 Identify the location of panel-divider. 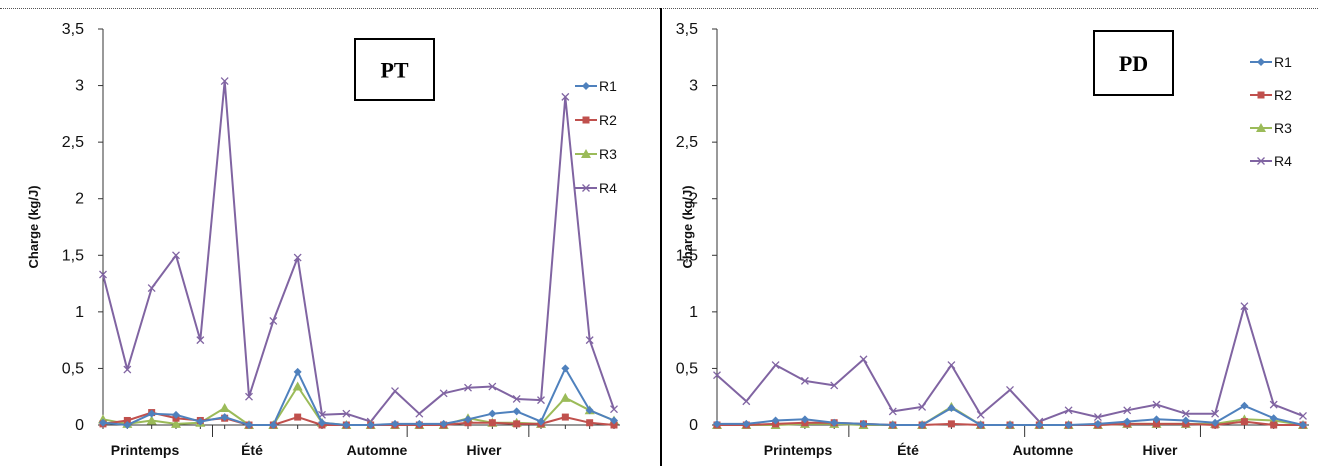
(661, 237).